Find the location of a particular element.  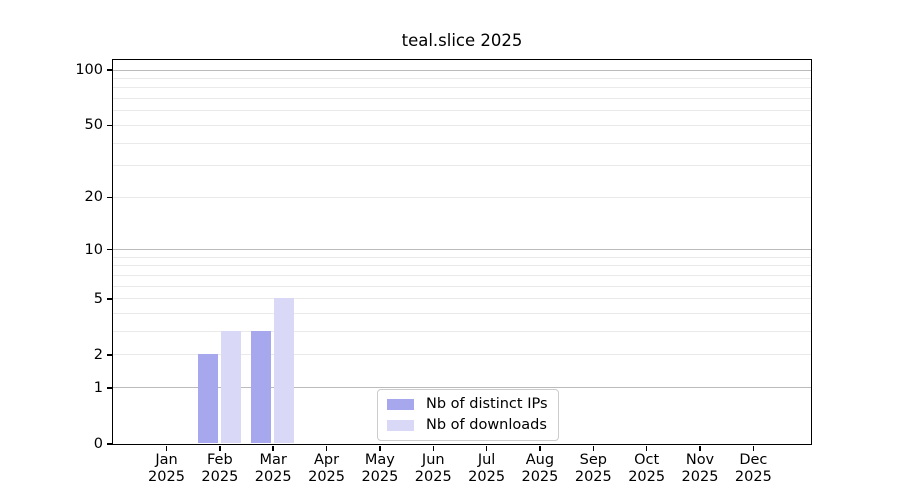

x-axis-tick-label: Apr 2025 is located at coordinates (326, 468).